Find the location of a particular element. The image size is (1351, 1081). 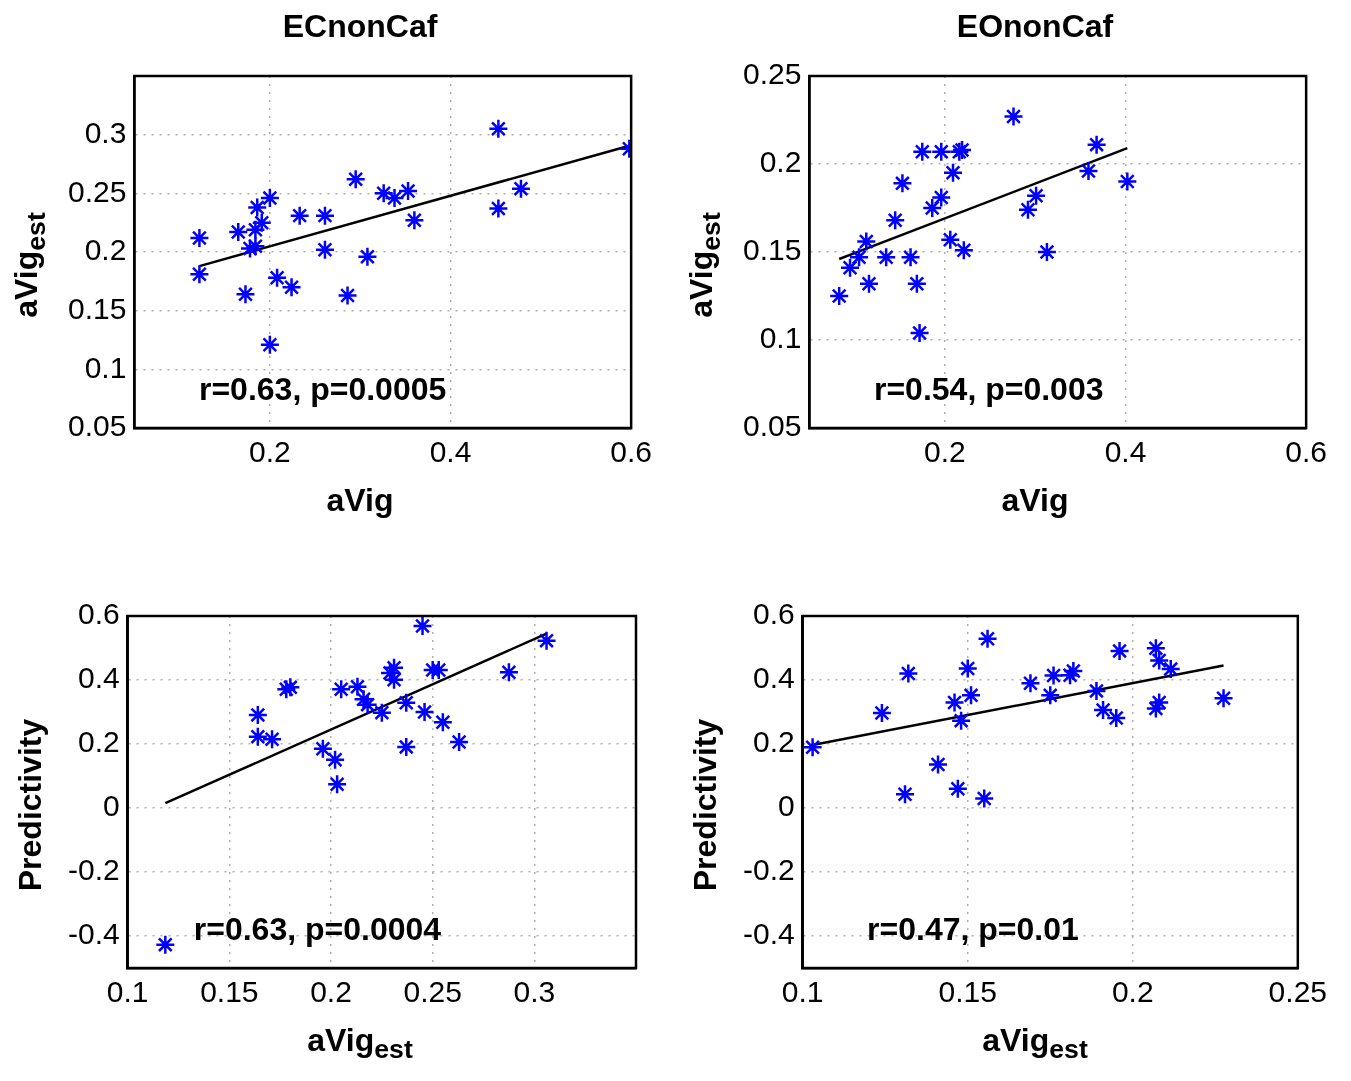

y-axis-title: Predictivity is located at coordinates (30, 805).